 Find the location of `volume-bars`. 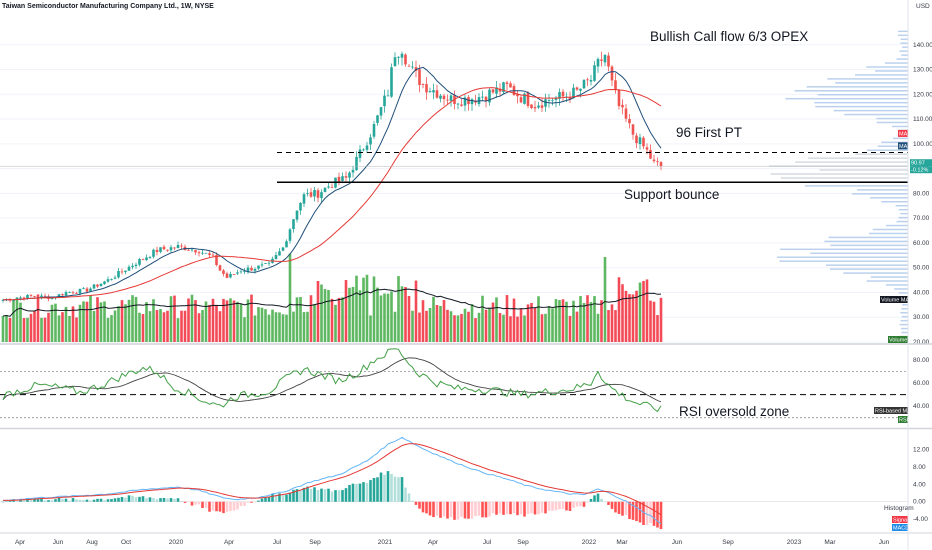

volume-bars is located at coordinates (332, 297).